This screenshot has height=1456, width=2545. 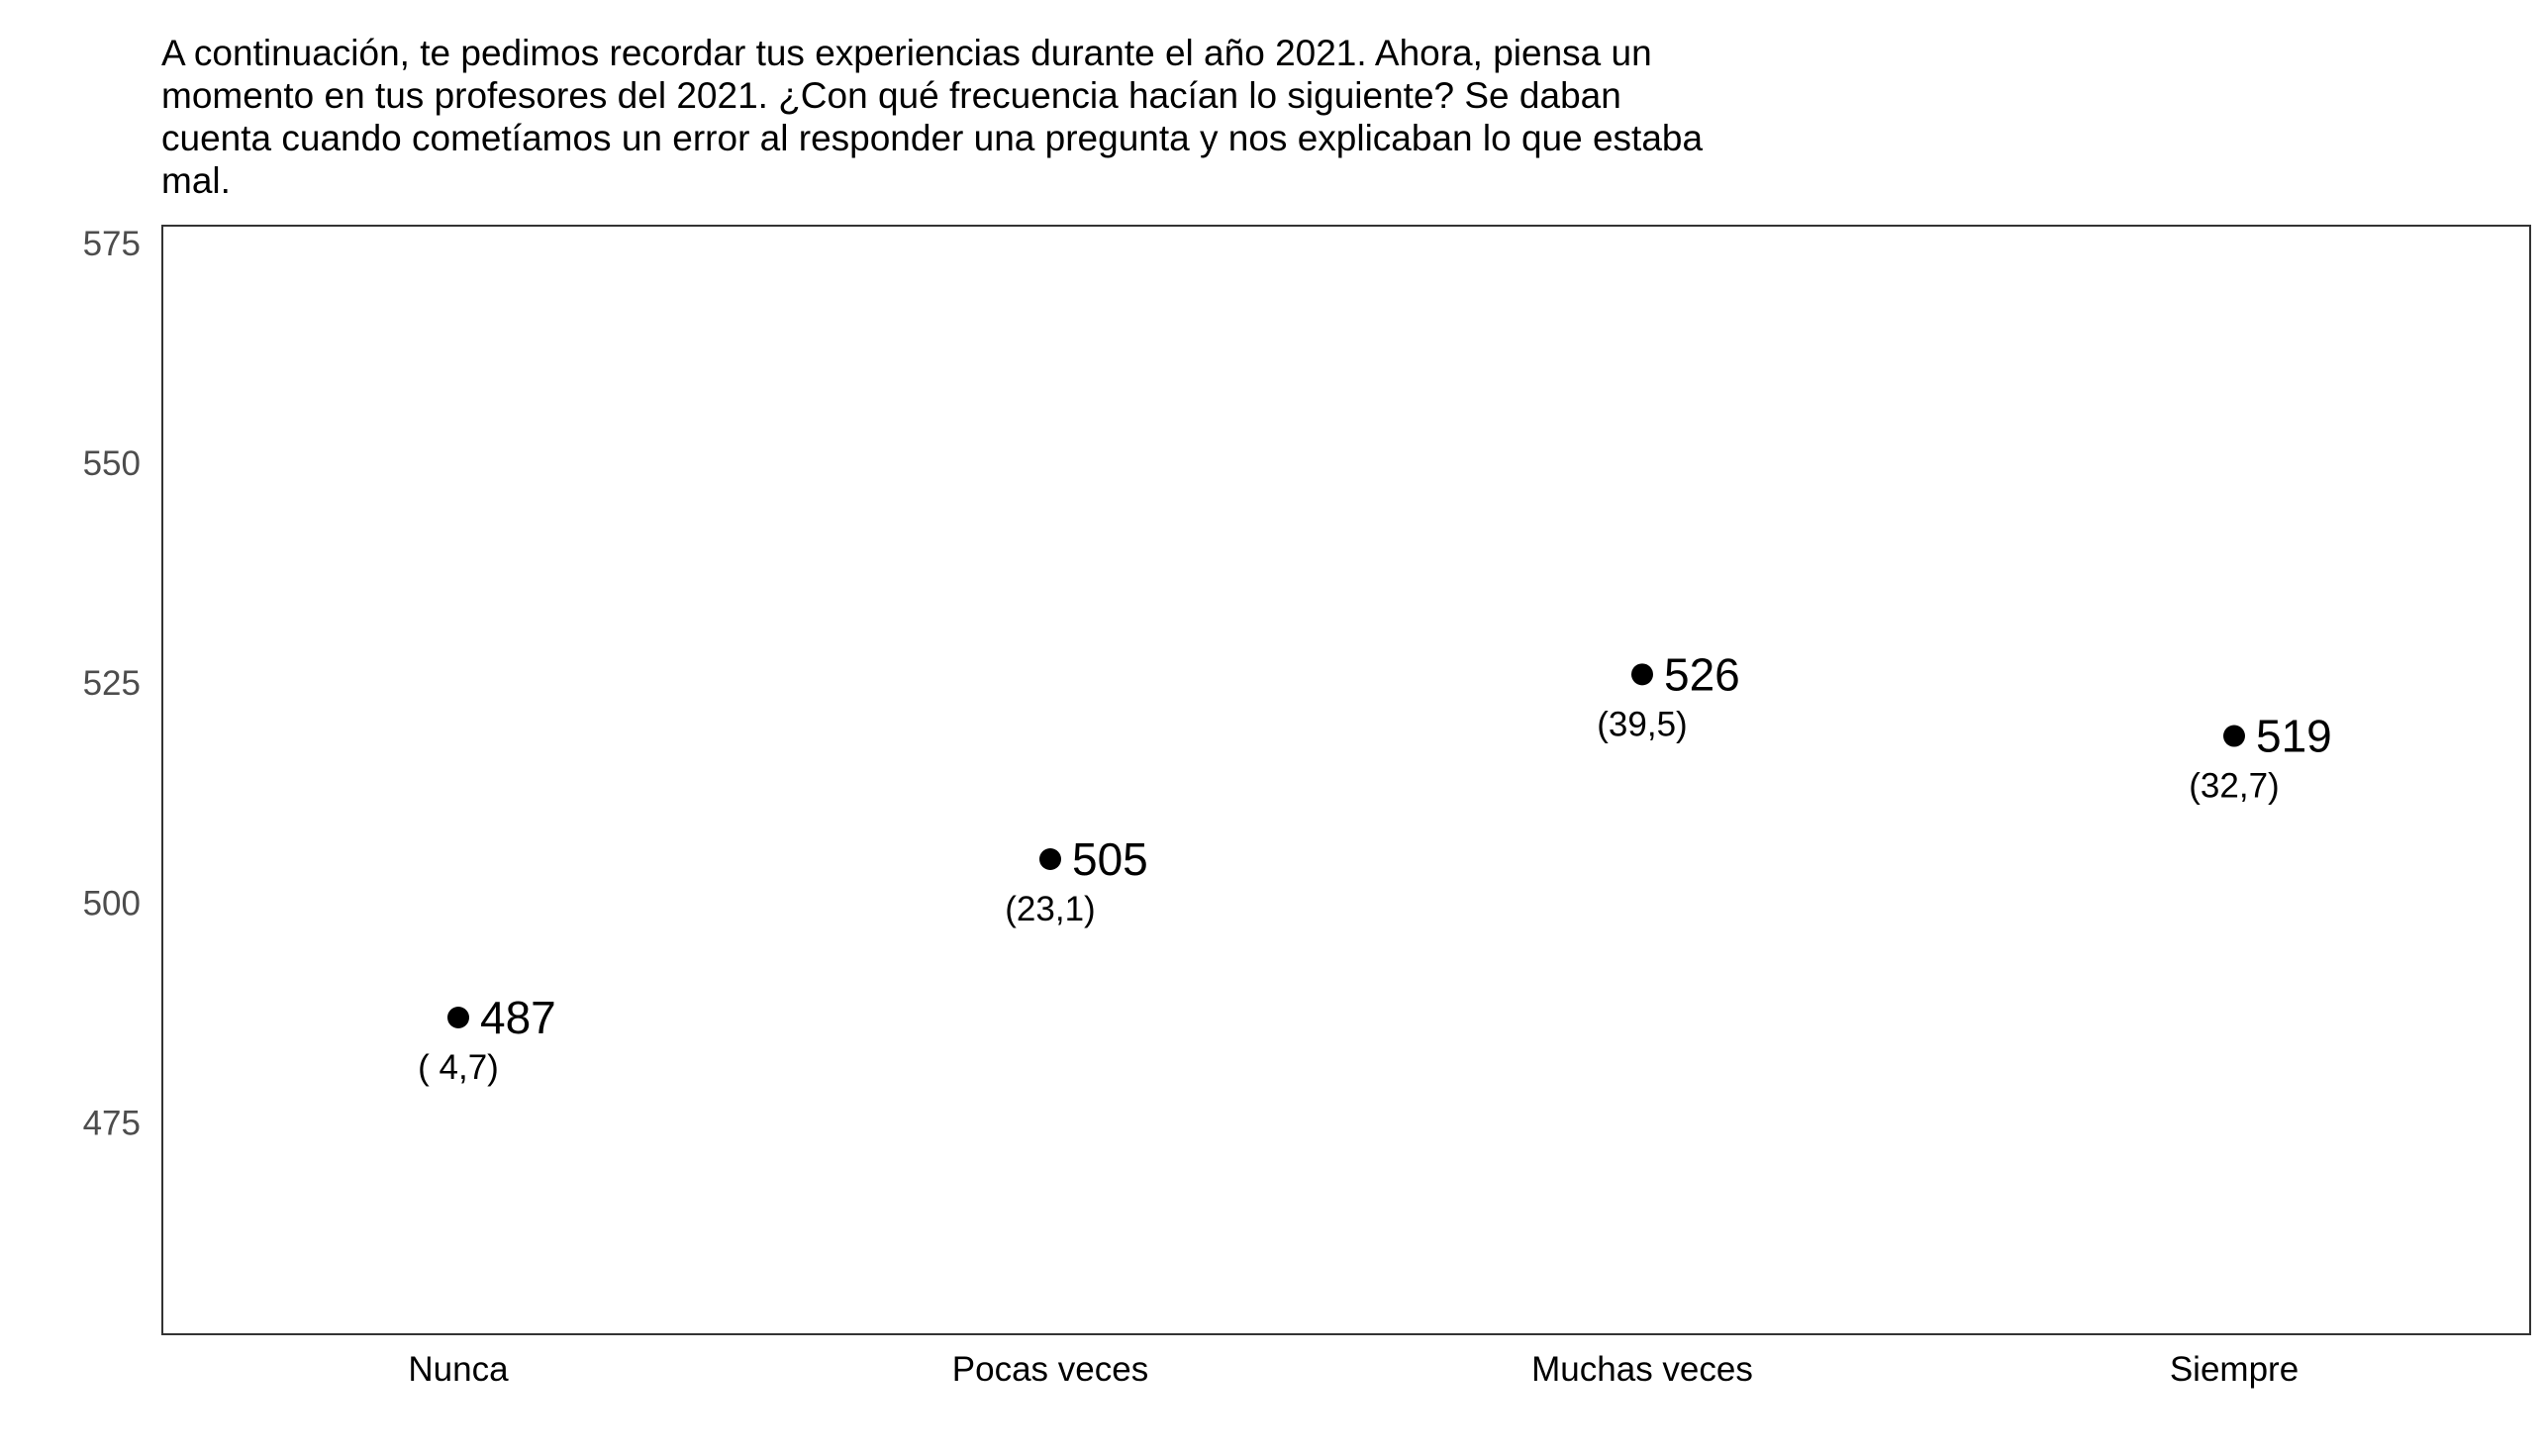 I want to click on data-se-label: (32,7), so click(x=2234, y=786).